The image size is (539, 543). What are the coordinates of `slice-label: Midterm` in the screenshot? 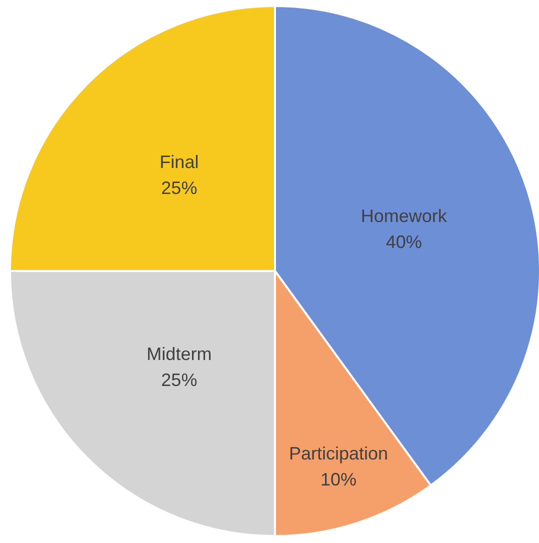 It's located at (179, 354).